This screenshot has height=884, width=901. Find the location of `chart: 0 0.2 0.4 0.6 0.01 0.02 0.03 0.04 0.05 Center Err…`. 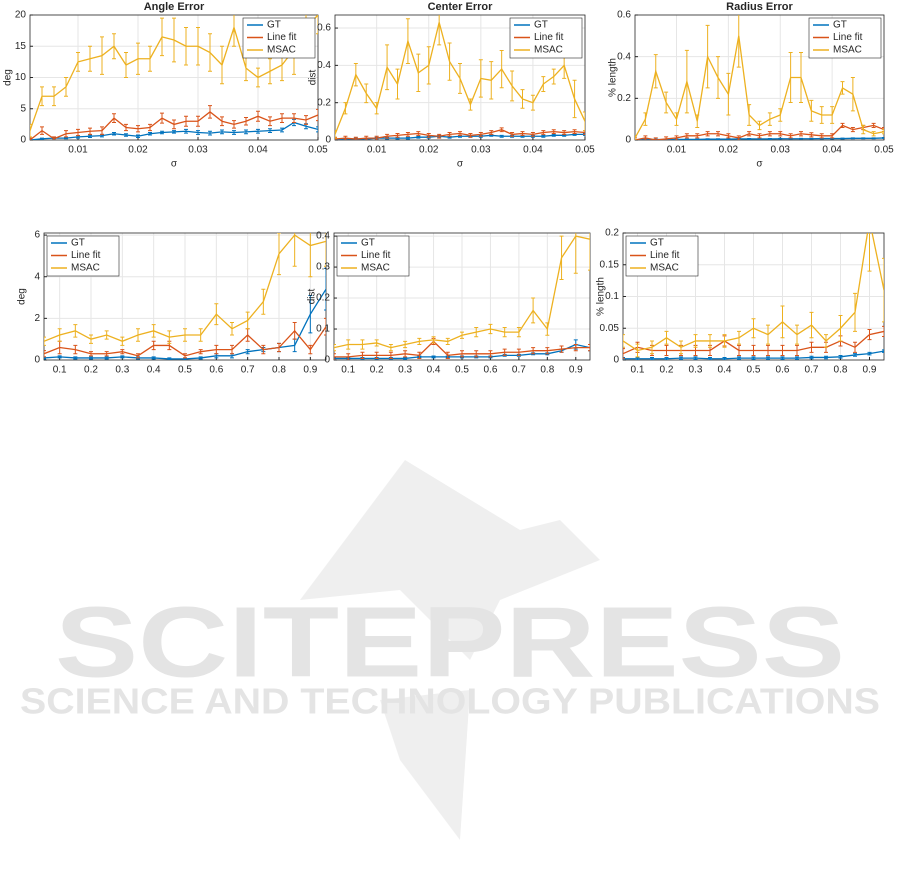

chart: 0 0.2 0.4 0.6 0.01 0.02 0.03 0.04 0.05 Center Err… is located at coordinates (452, 85).